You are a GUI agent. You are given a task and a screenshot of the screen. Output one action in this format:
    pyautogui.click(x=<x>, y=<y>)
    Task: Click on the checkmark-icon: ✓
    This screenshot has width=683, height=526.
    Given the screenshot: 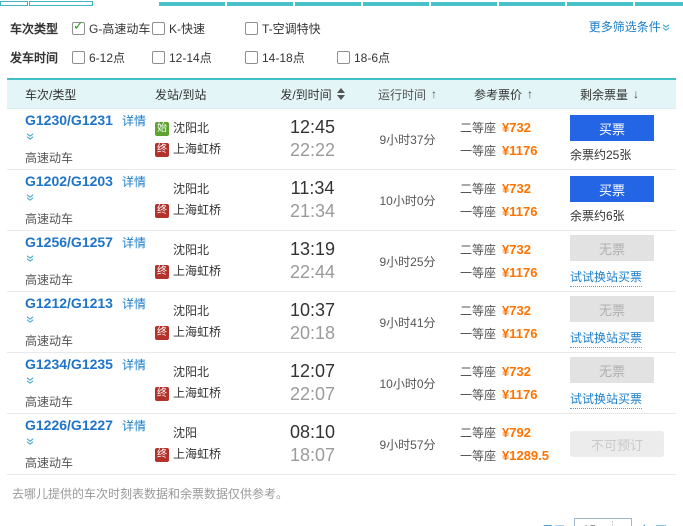 What is the action you would take?
    pyautogui.click(x=78, y=25)
    